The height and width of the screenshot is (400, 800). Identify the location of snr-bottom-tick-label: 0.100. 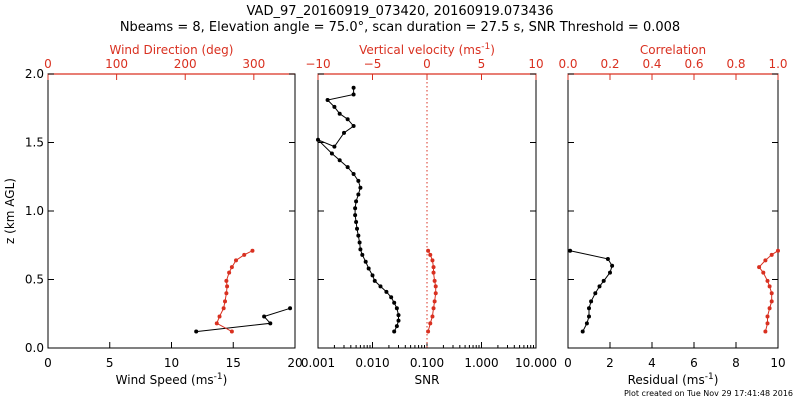
(427, 363).